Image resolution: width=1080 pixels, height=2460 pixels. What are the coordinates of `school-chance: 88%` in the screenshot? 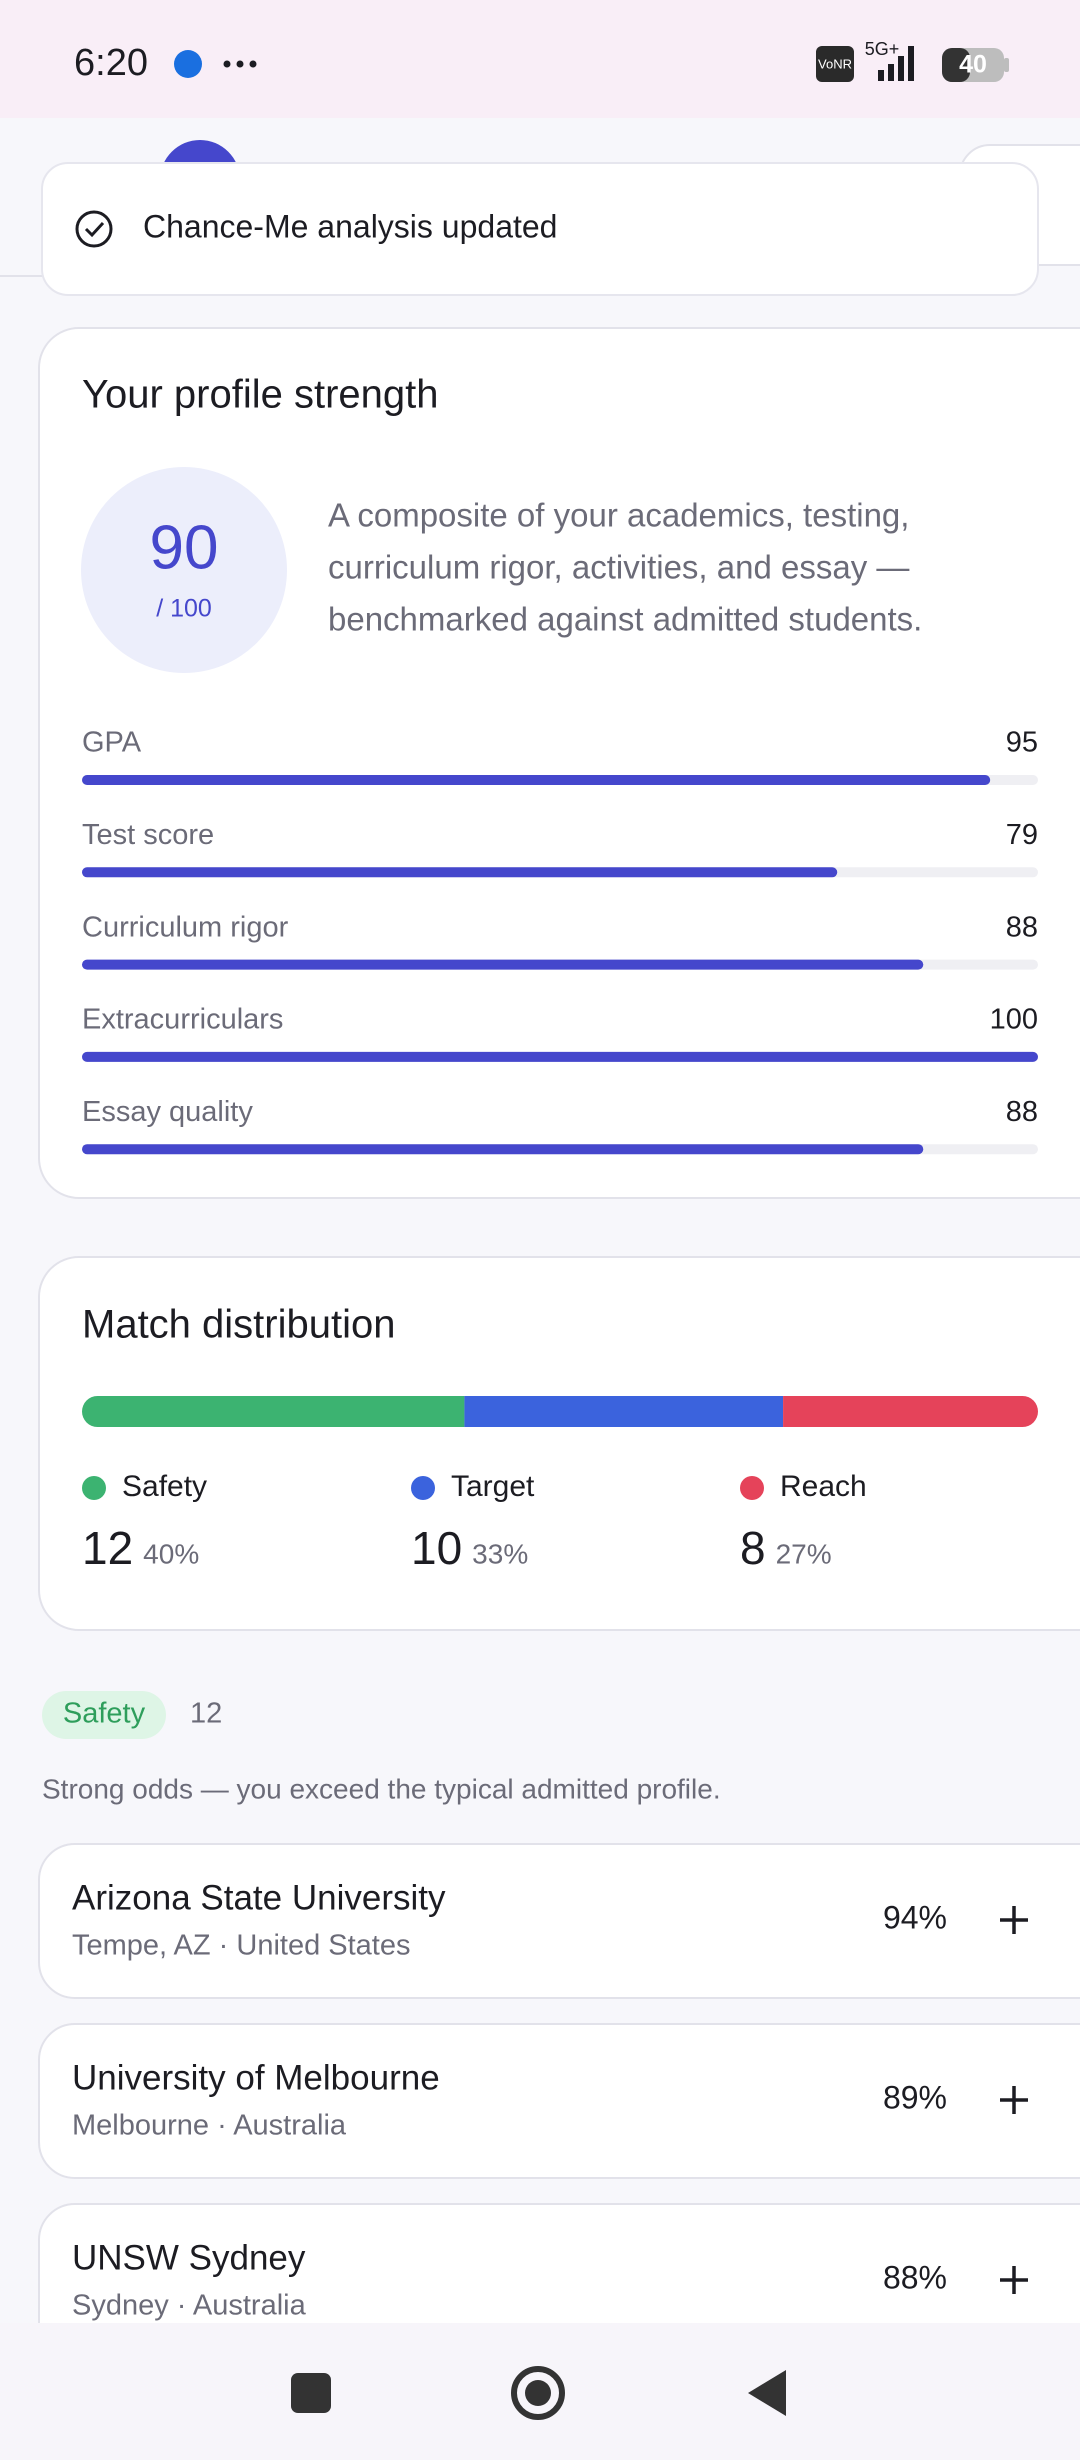 It's located at (915, 2277).